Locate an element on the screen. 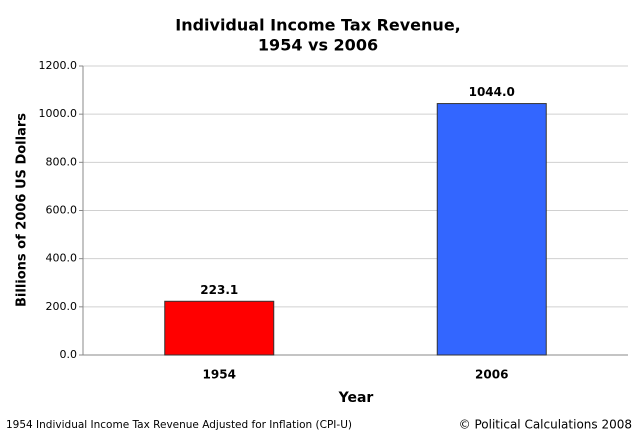 The width and height of the screenshot is (640, 438). credit: © Political Calculations 2008 is located at coordinates (545, 425).